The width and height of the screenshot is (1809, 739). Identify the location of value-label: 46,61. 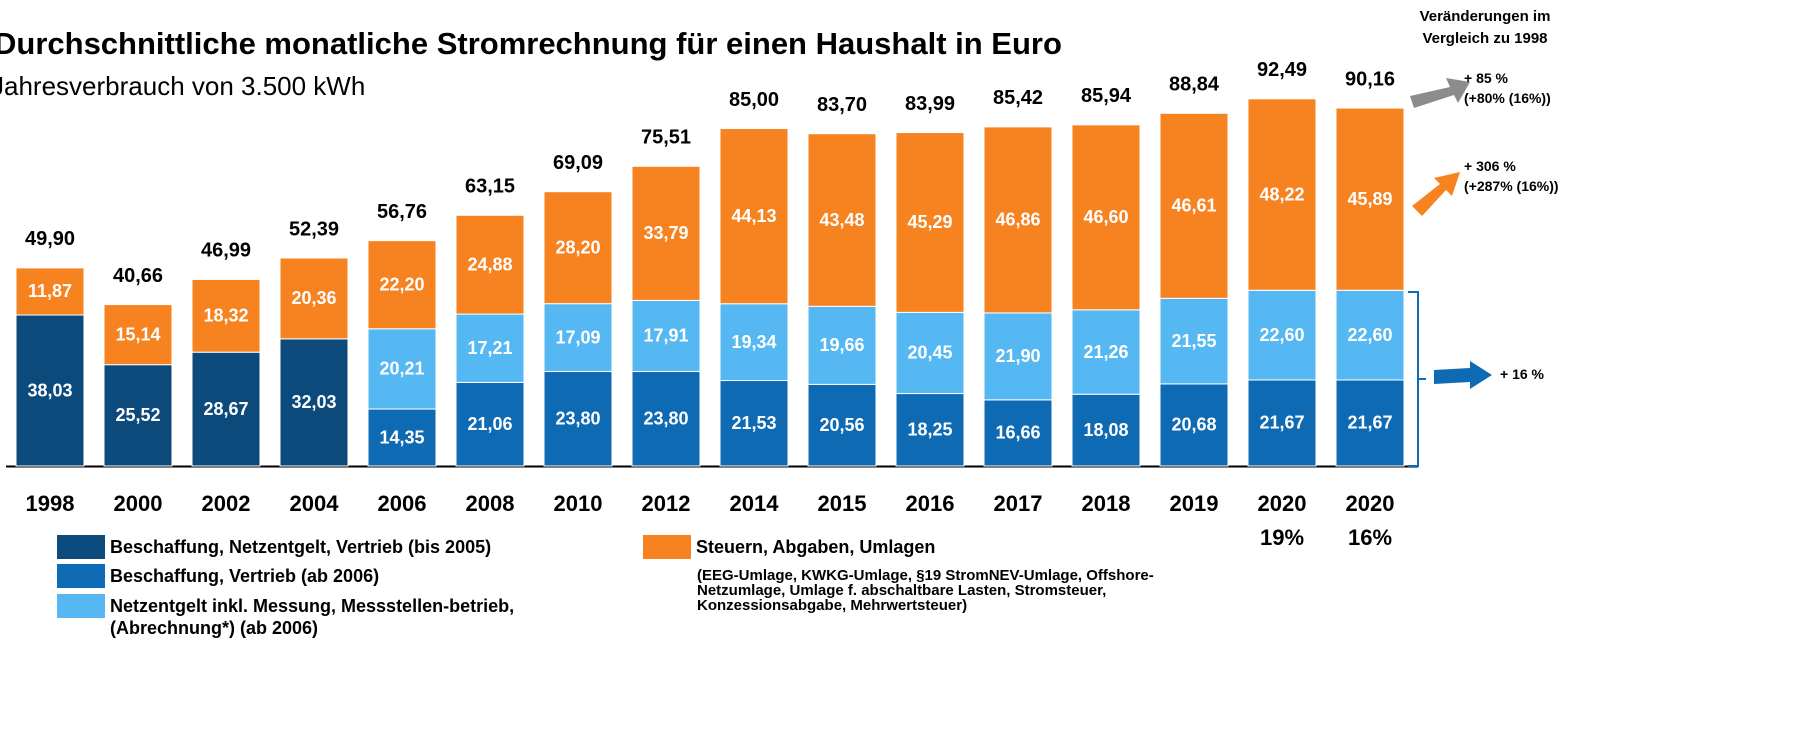
(1193, 206).